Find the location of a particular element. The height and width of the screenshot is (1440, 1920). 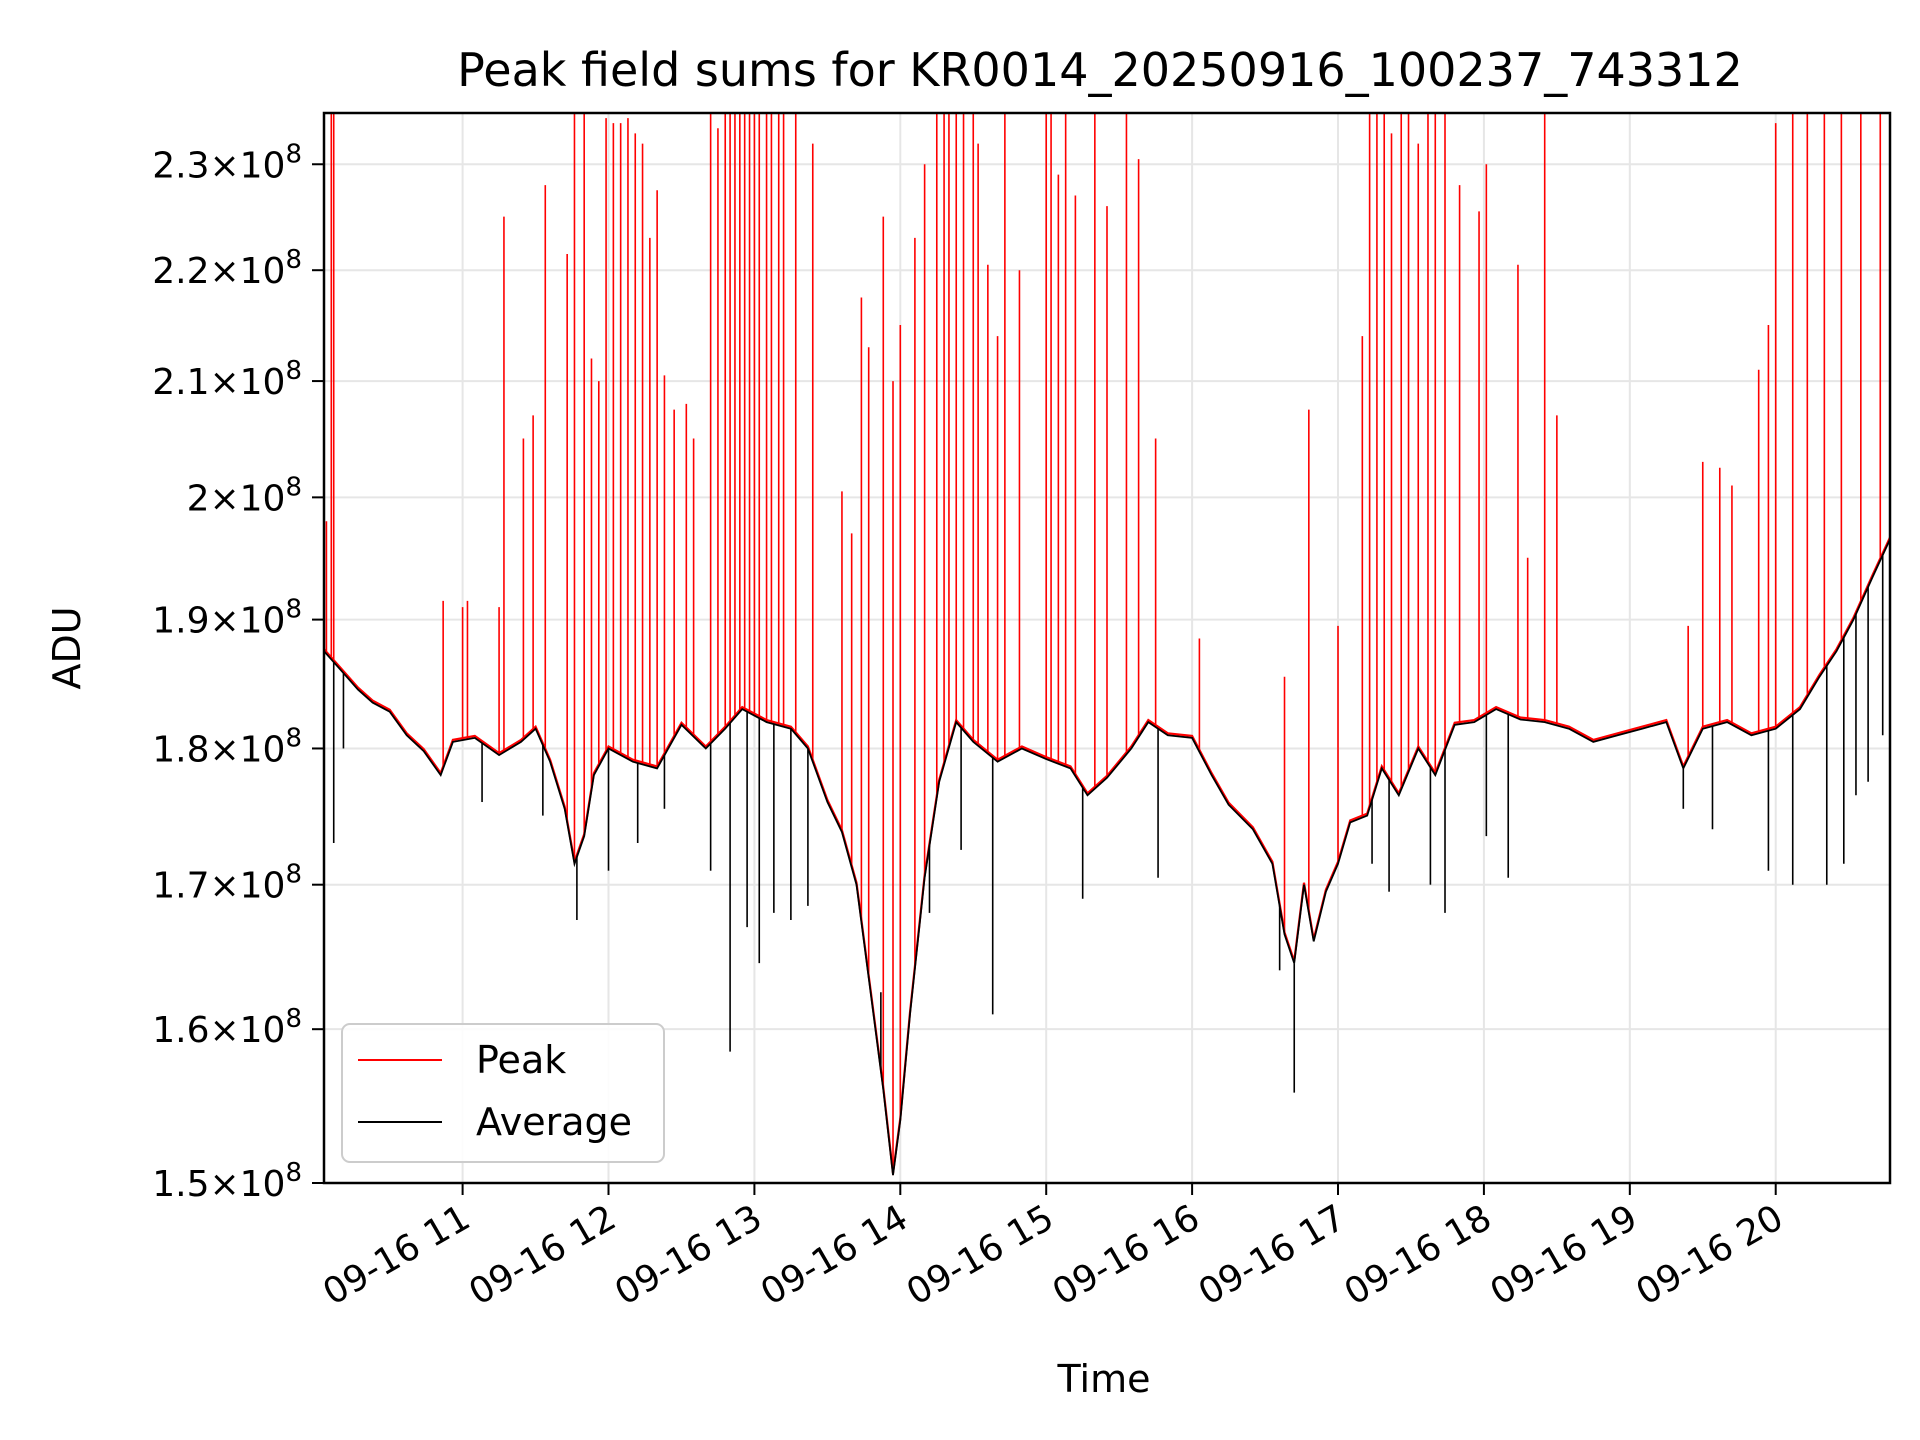

y-tick-label: 1.6×108 is located at coordinates (227, 1027).